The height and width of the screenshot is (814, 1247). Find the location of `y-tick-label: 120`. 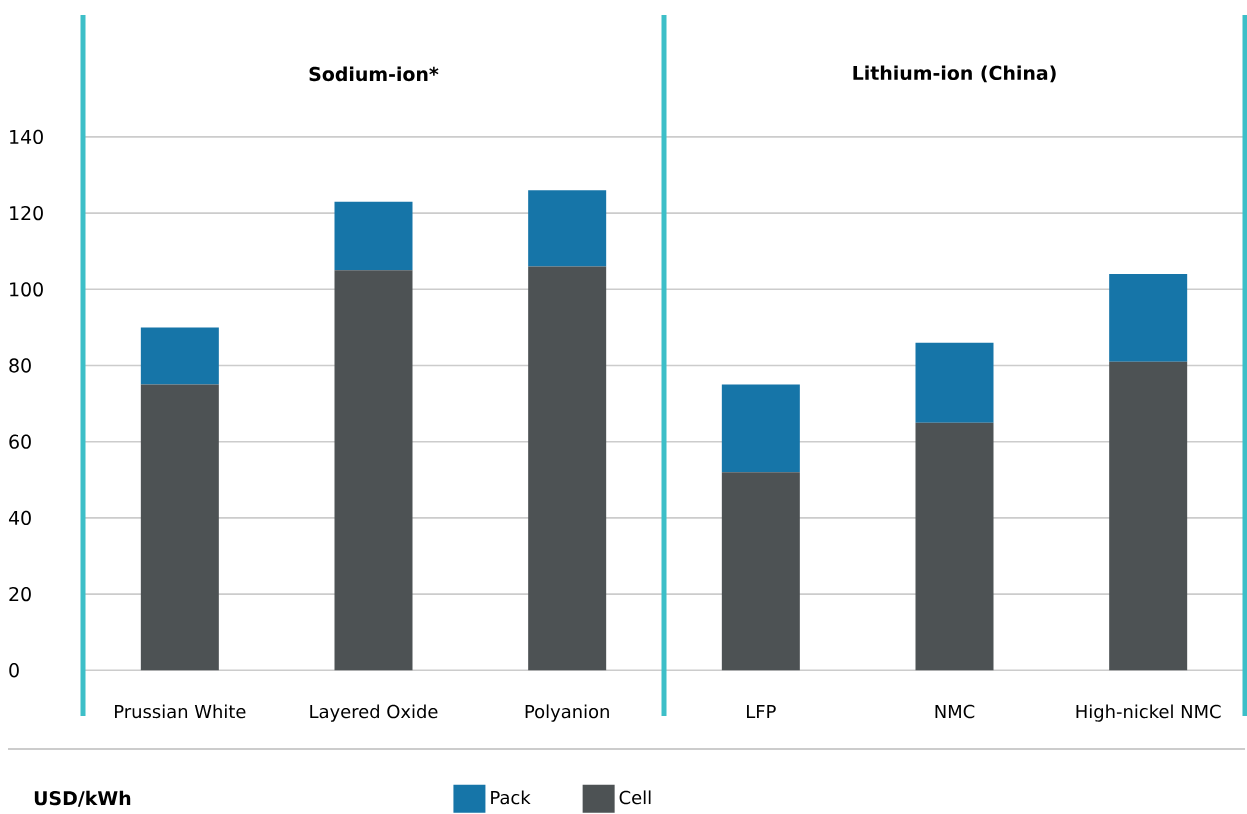

y-tick-label: 120 is located at coordinates (26, 213).